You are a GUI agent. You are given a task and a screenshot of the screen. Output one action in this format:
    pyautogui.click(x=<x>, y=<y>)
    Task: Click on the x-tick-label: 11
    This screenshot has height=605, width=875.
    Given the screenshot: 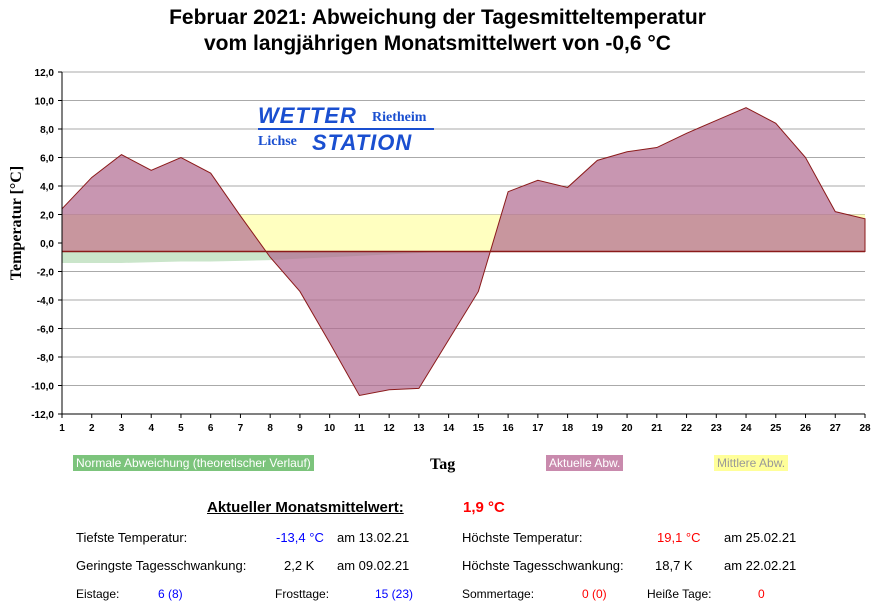 What is the action you would take?
    pyautogui.click(x=359, y=428)
    